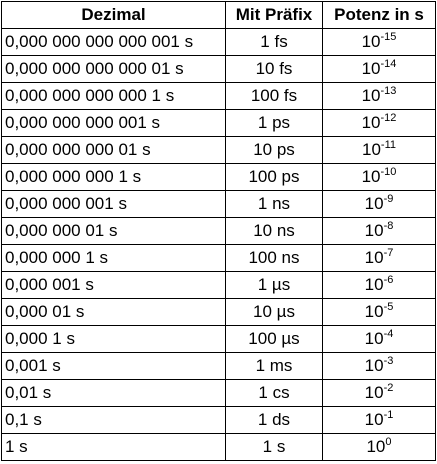 This screenshot has width=437, height=464. I want to click on cell-potenz: 10-13, so click(379, 96).